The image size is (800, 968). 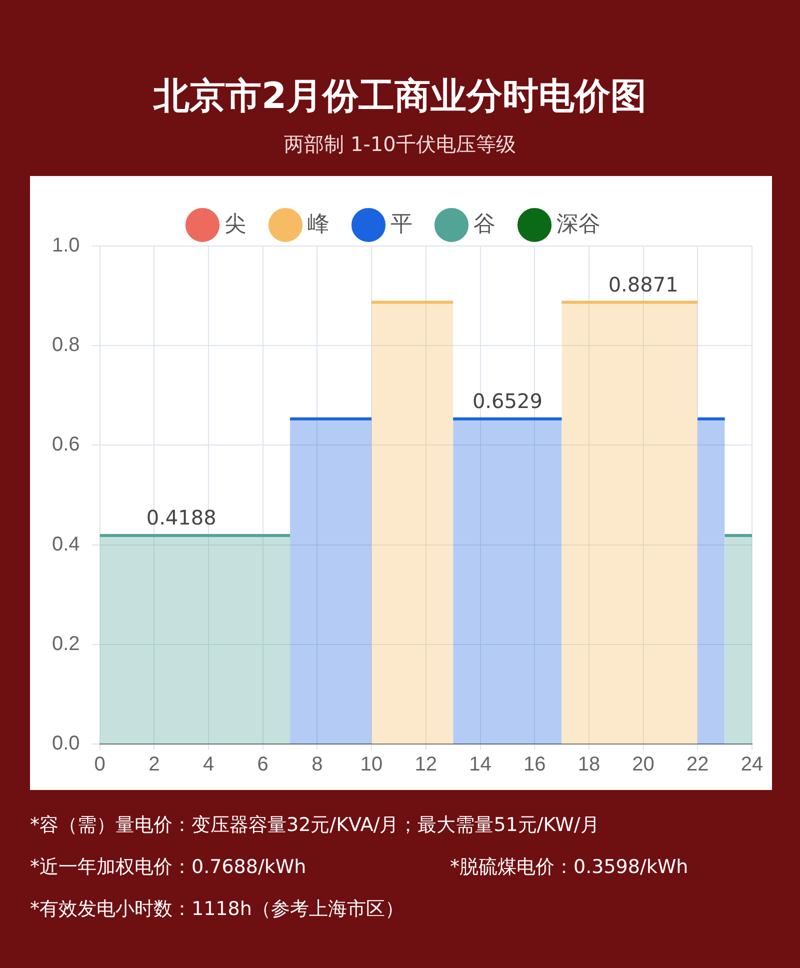 I want to click on legend-label: 平, so click(x=401, y=223).